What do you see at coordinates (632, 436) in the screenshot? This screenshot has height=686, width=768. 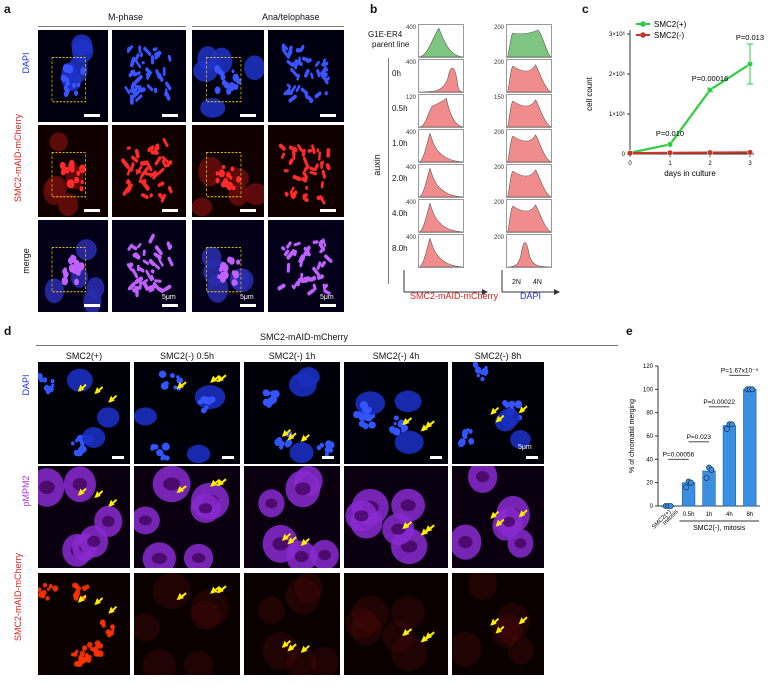 I see `panel-e-ylabel: % of chromatid merging` at bounding box center [632, 436].